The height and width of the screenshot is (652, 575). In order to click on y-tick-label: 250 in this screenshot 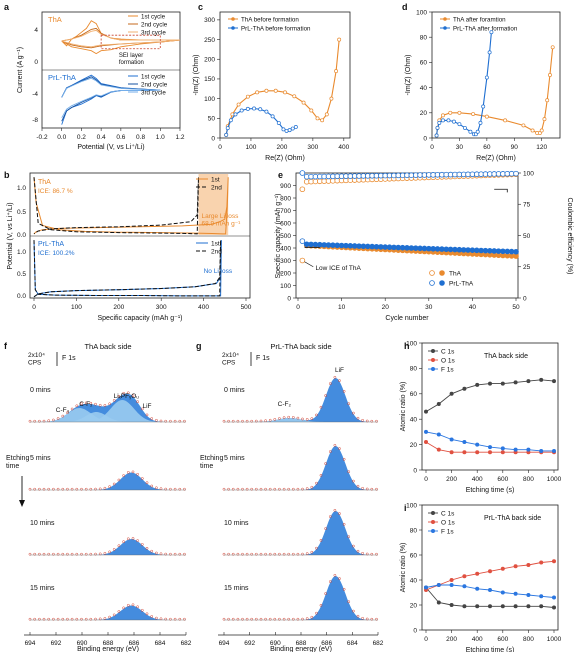, I will do `click(209, 40)`.